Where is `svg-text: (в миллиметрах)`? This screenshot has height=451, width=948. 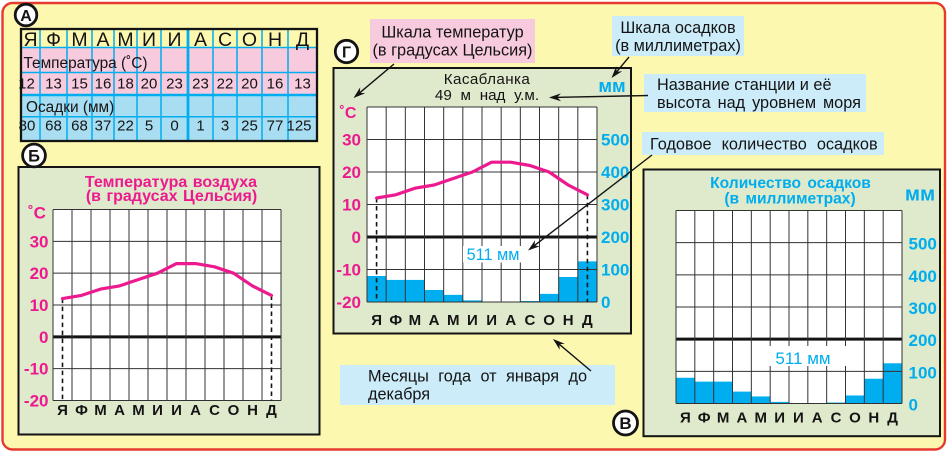 svg-text: (в миллиметрах) is located at coordinates (789, 199).